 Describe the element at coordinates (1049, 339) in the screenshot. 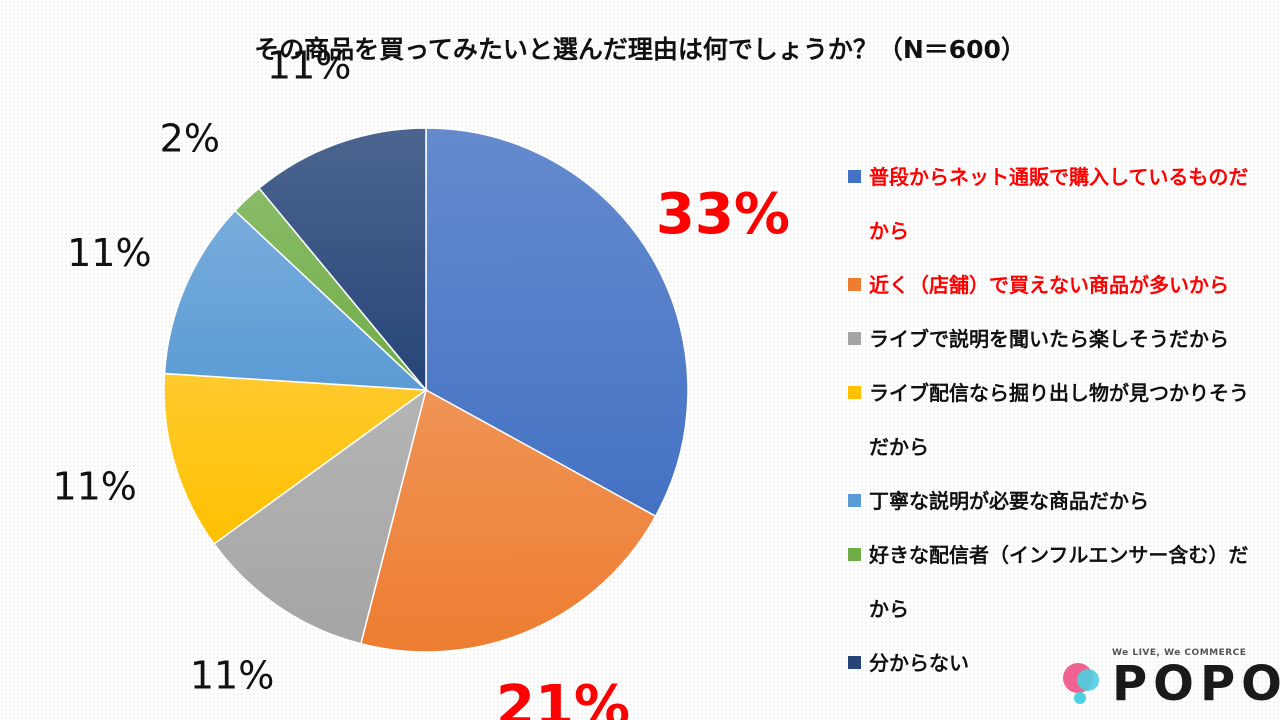

I see `legend-label: ライブで説明を聞いたら楽しそうだから` at that location.